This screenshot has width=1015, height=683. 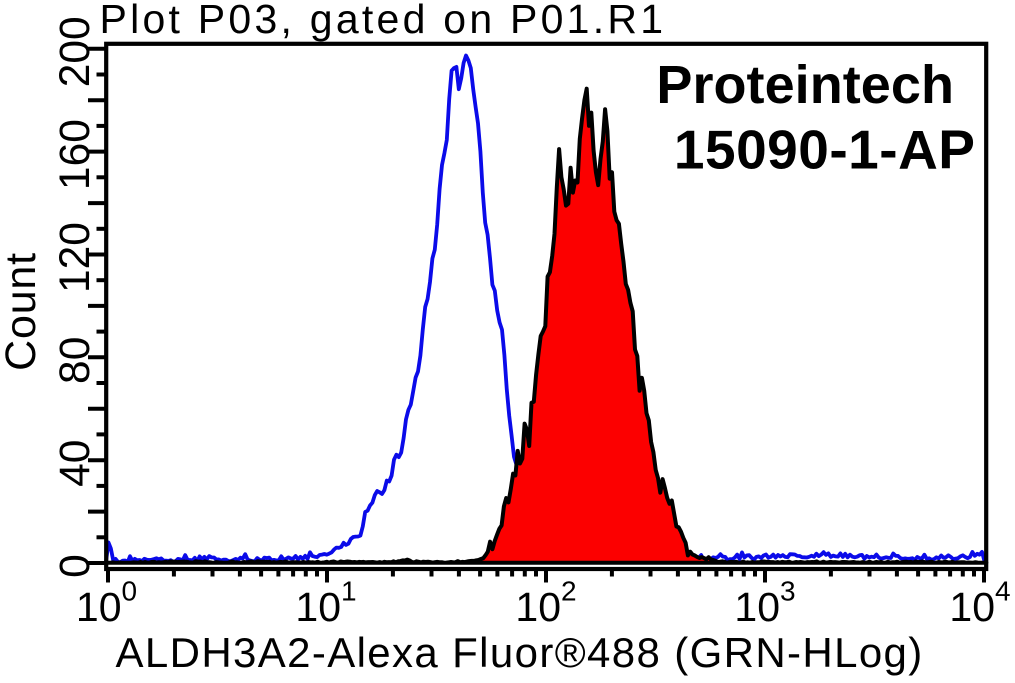 I want to click on svg-text: 200, so click(x=75, y=51).